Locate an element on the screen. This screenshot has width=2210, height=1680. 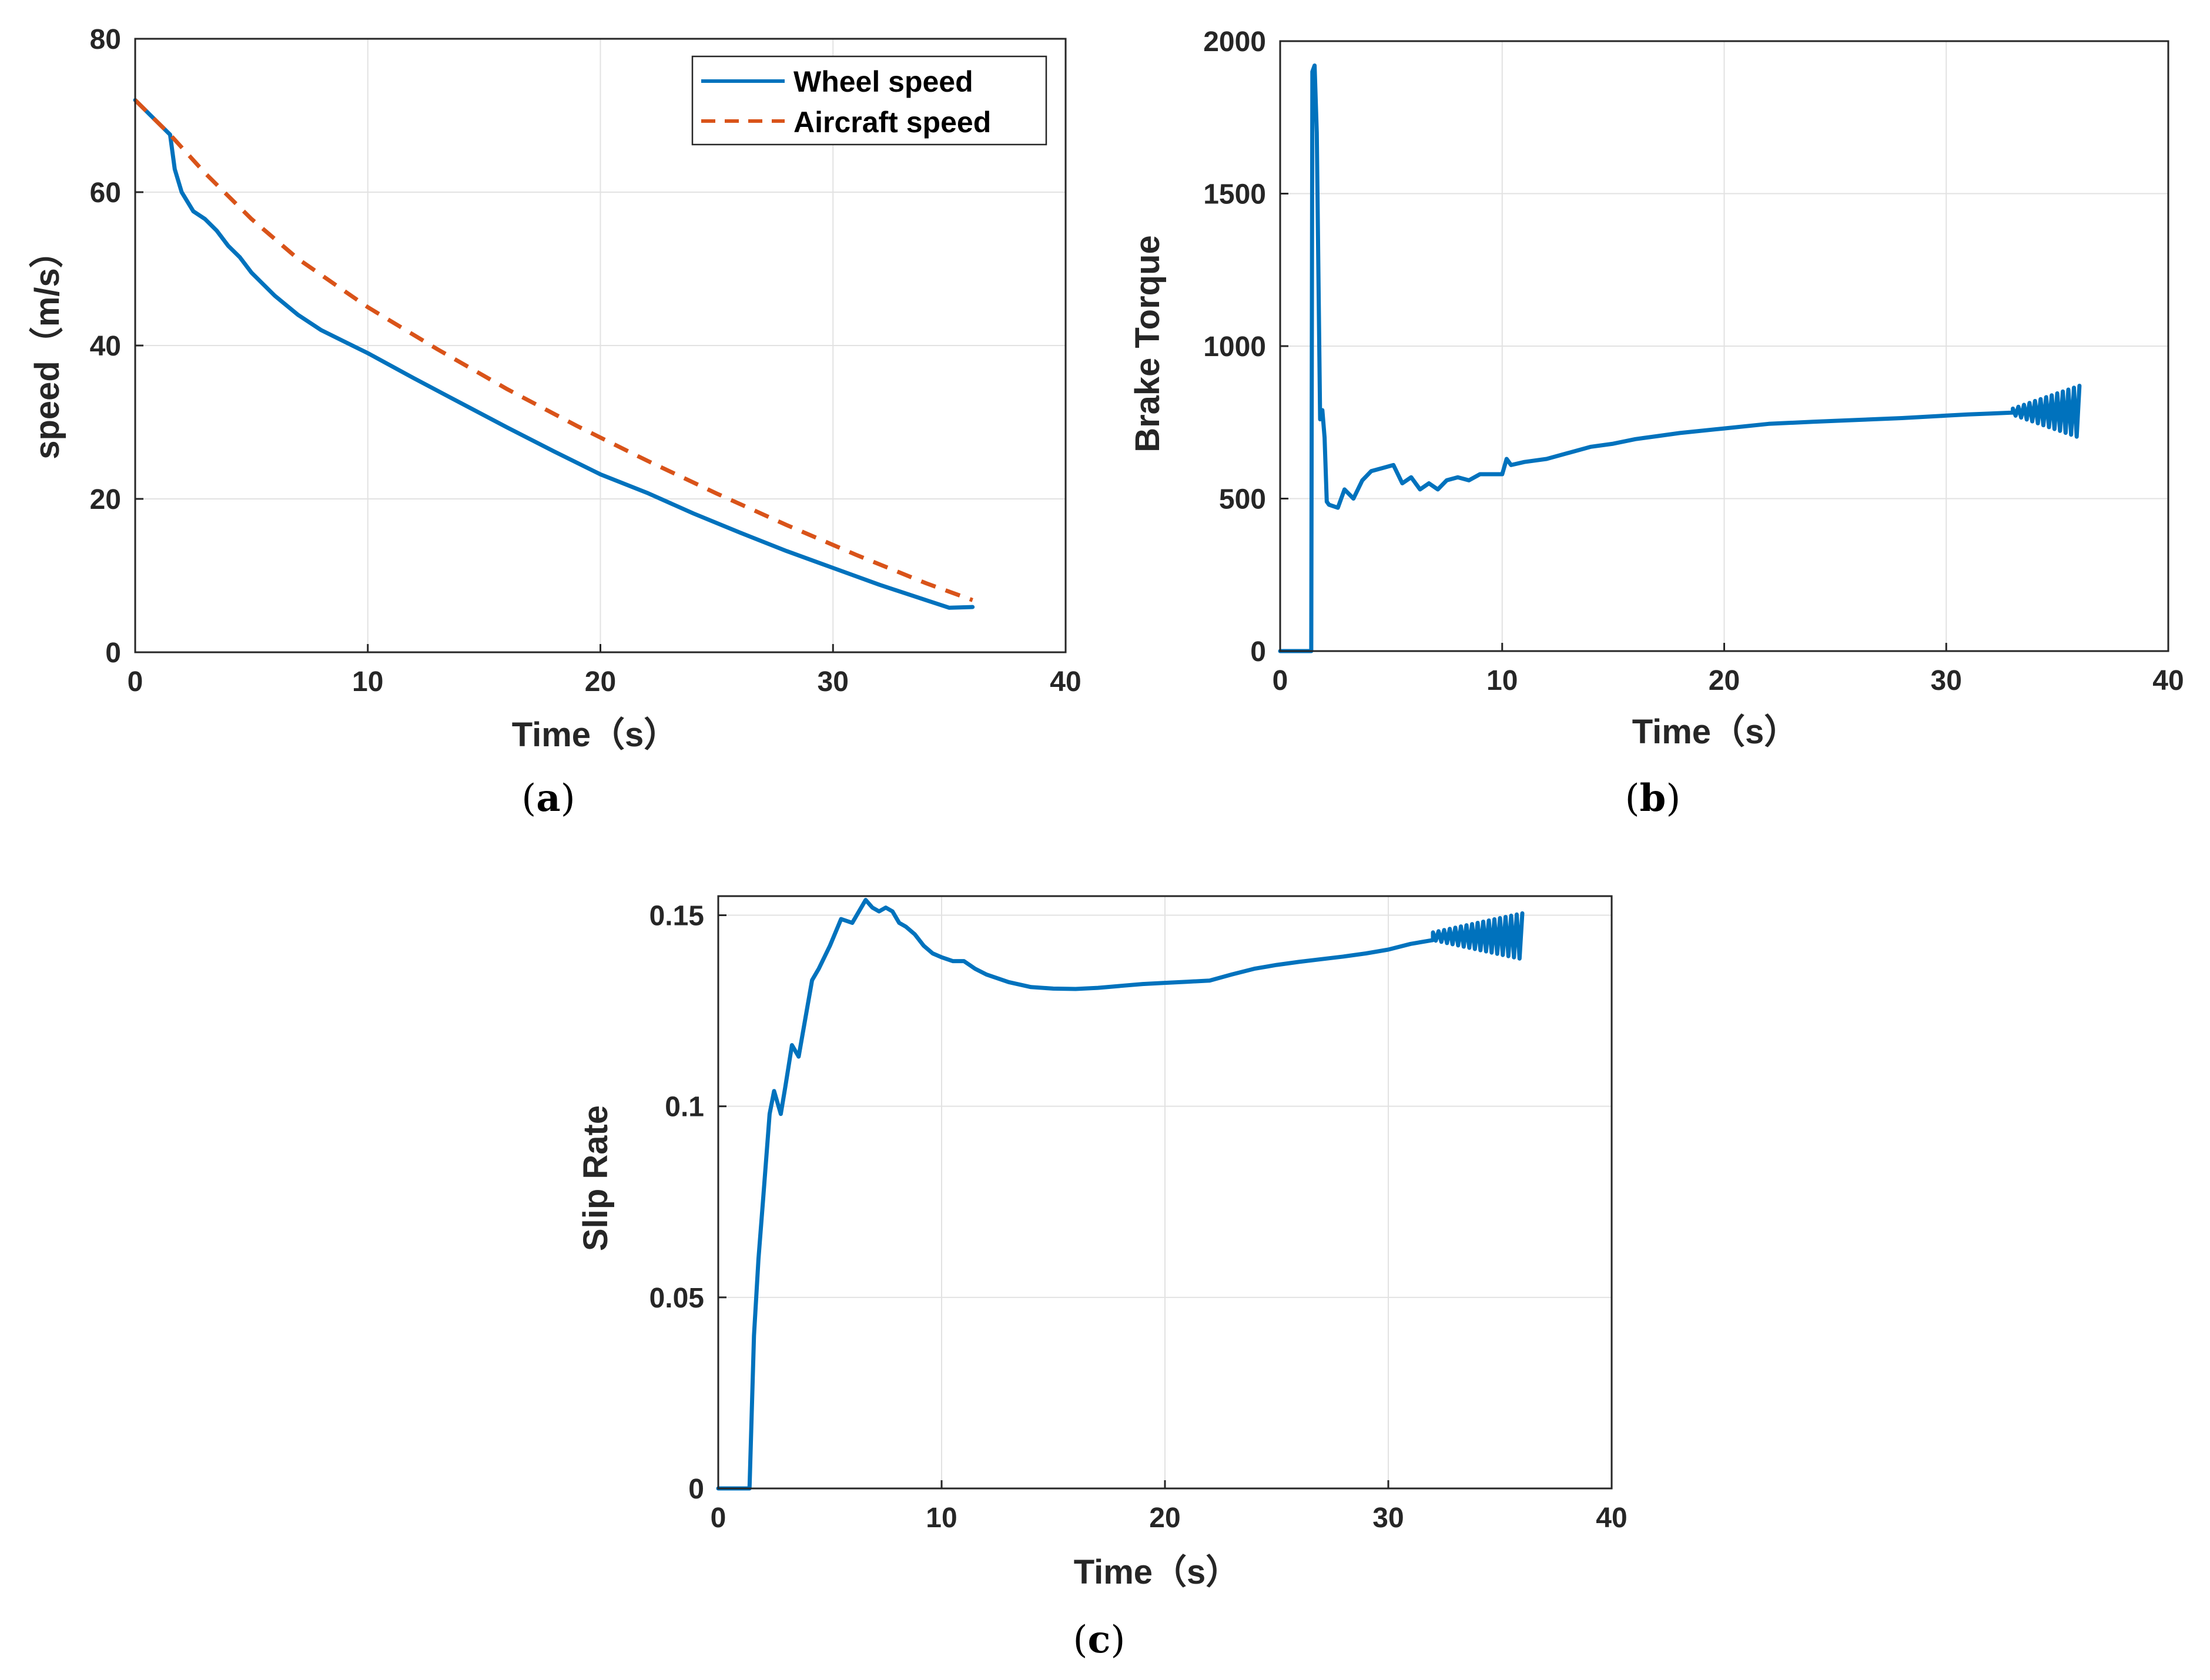
y-axis-label-c: Slip Rate is located at coordinates (596, 1178).